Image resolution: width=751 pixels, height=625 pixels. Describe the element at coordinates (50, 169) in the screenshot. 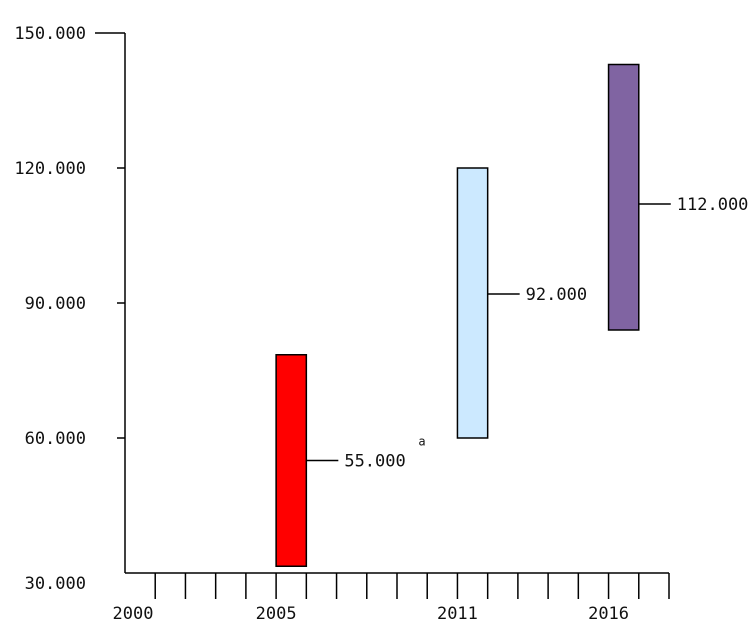

I see `y-tick-label: 120.000` at that location.